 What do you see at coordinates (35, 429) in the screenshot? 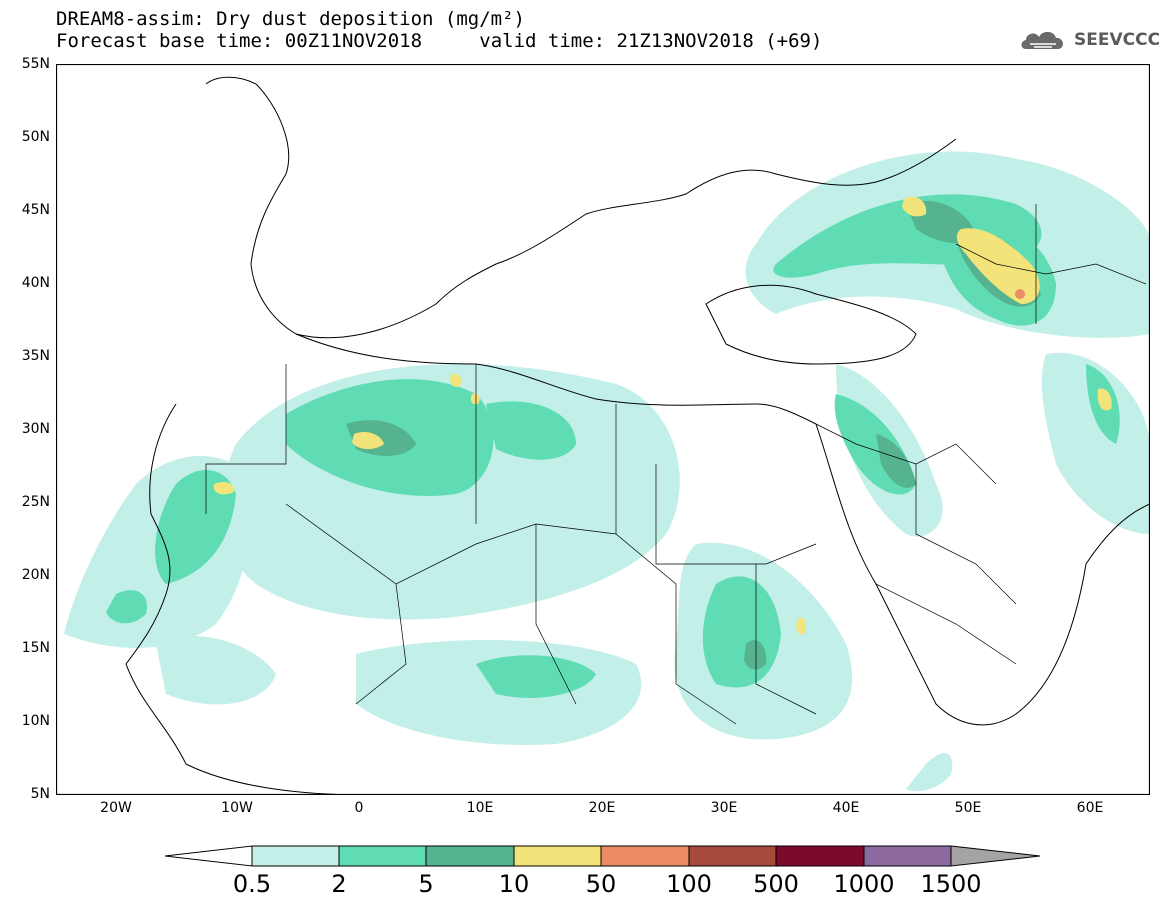
I see `lat-label-30n: 30N` at bounding box center [35, 429].